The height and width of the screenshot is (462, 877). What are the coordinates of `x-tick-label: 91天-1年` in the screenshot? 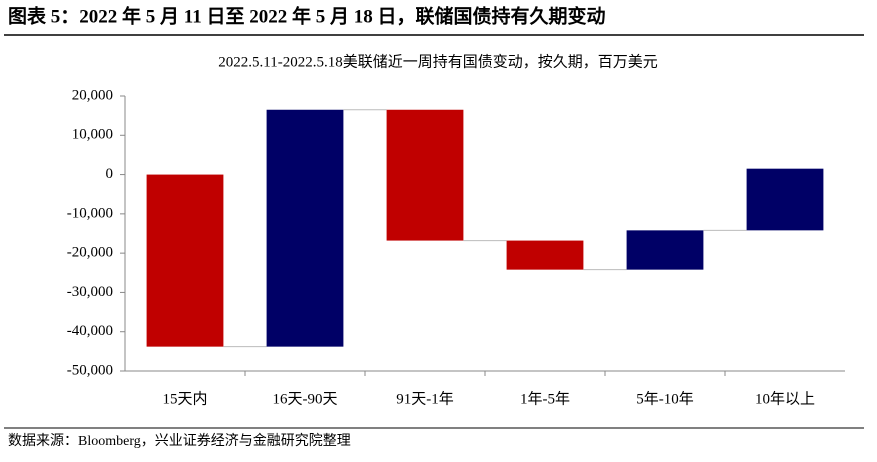 It's located at (425, 398).